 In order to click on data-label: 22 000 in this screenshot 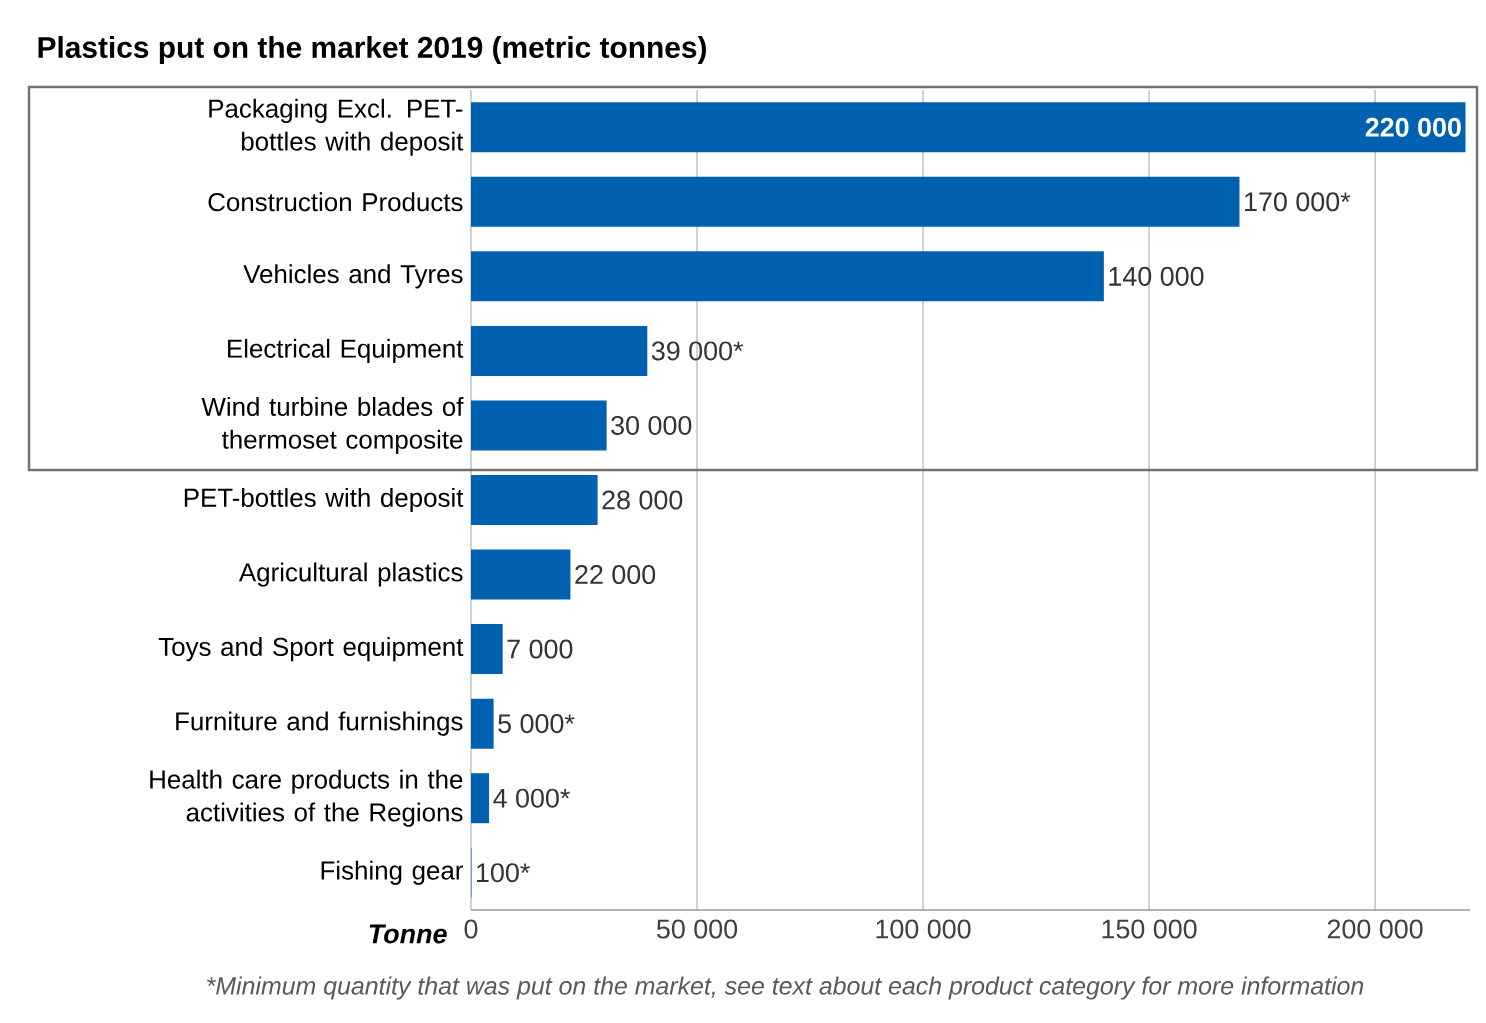, I will do `click(615, 575)`.